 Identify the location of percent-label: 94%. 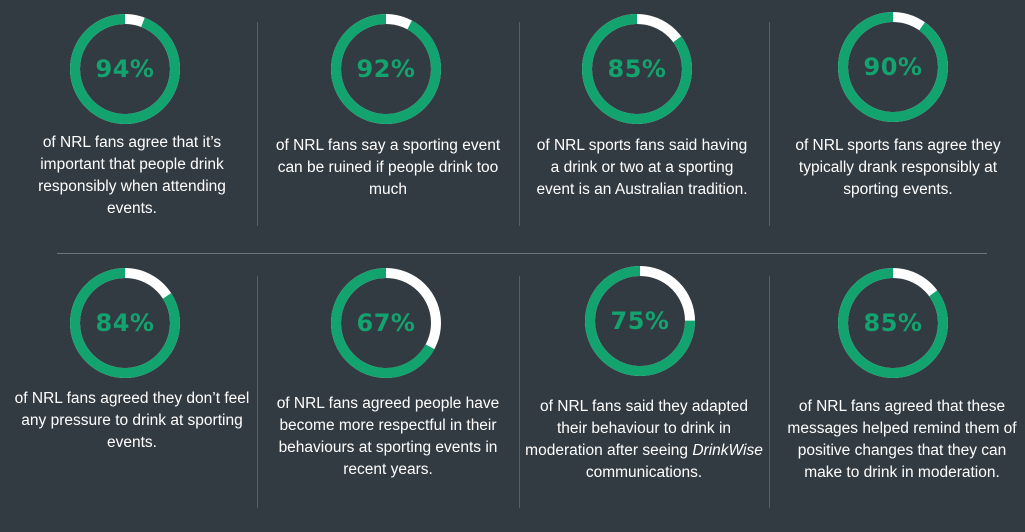
(125, 69).